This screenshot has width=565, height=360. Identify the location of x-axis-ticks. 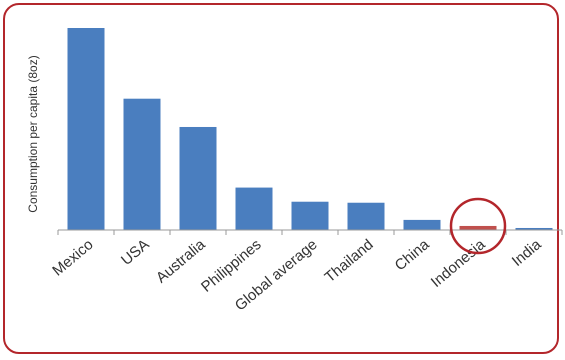
(310, 232).